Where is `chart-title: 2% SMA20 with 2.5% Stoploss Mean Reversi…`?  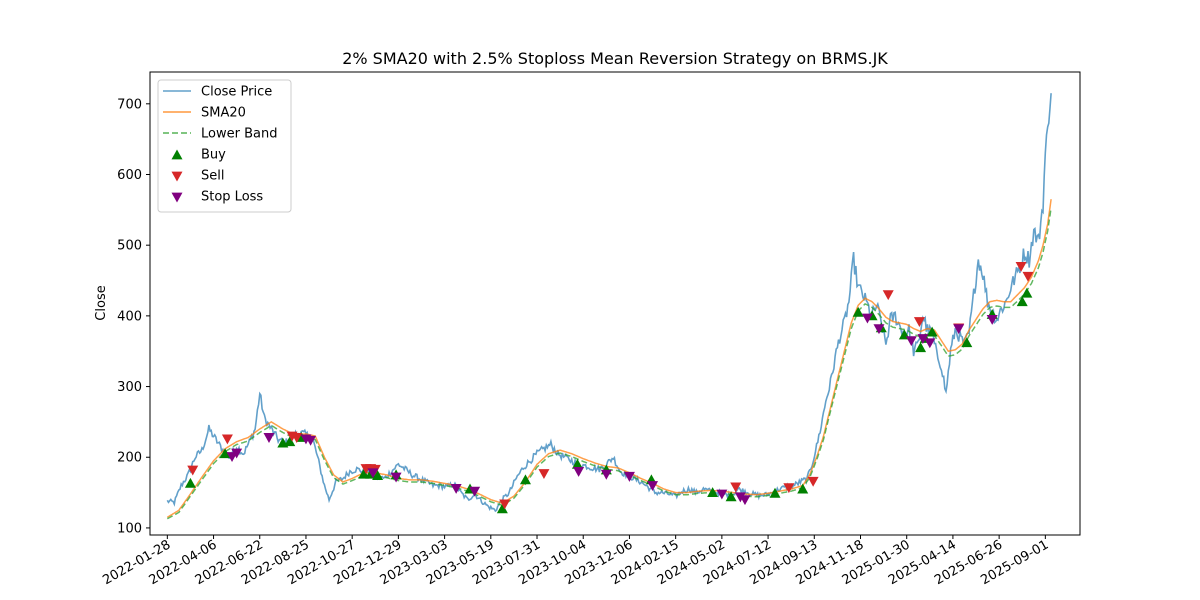 chart-title: 2% SMA20 with 2.5% Stoploss Mean Reversi… is located at coordinates (615, 58).